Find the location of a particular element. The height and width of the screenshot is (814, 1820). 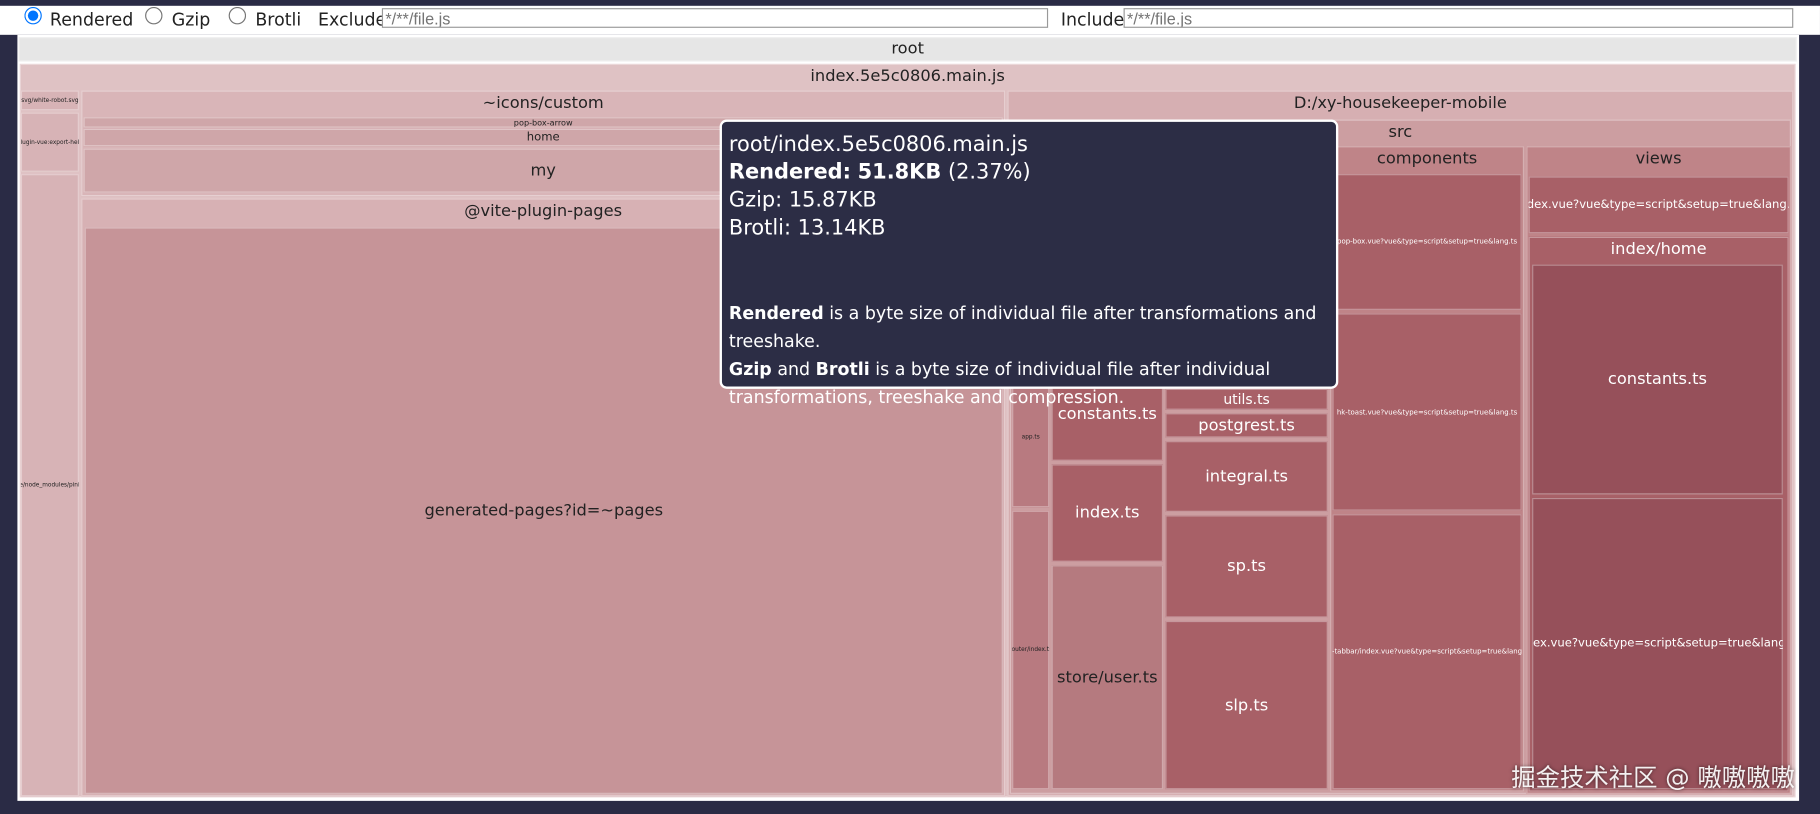

node-leaf: index.ts is located at coordinates (1107, 513).